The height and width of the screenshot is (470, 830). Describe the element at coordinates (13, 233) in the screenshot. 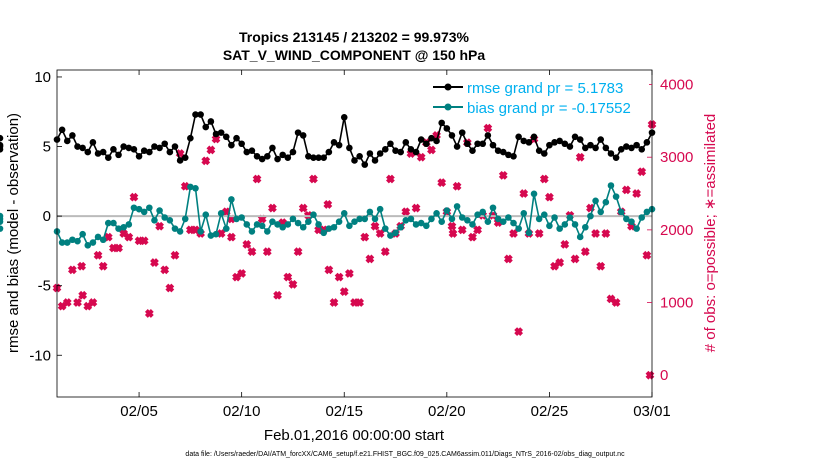

I see `y-axis-label: rmse and bias (model - observation)` at that location.